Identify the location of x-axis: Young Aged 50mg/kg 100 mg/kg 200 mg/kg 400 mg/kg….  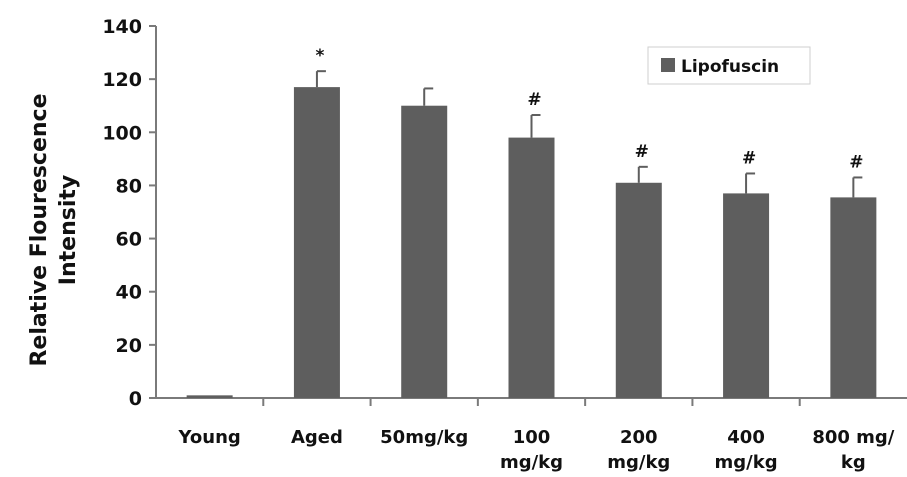
(531, 435).